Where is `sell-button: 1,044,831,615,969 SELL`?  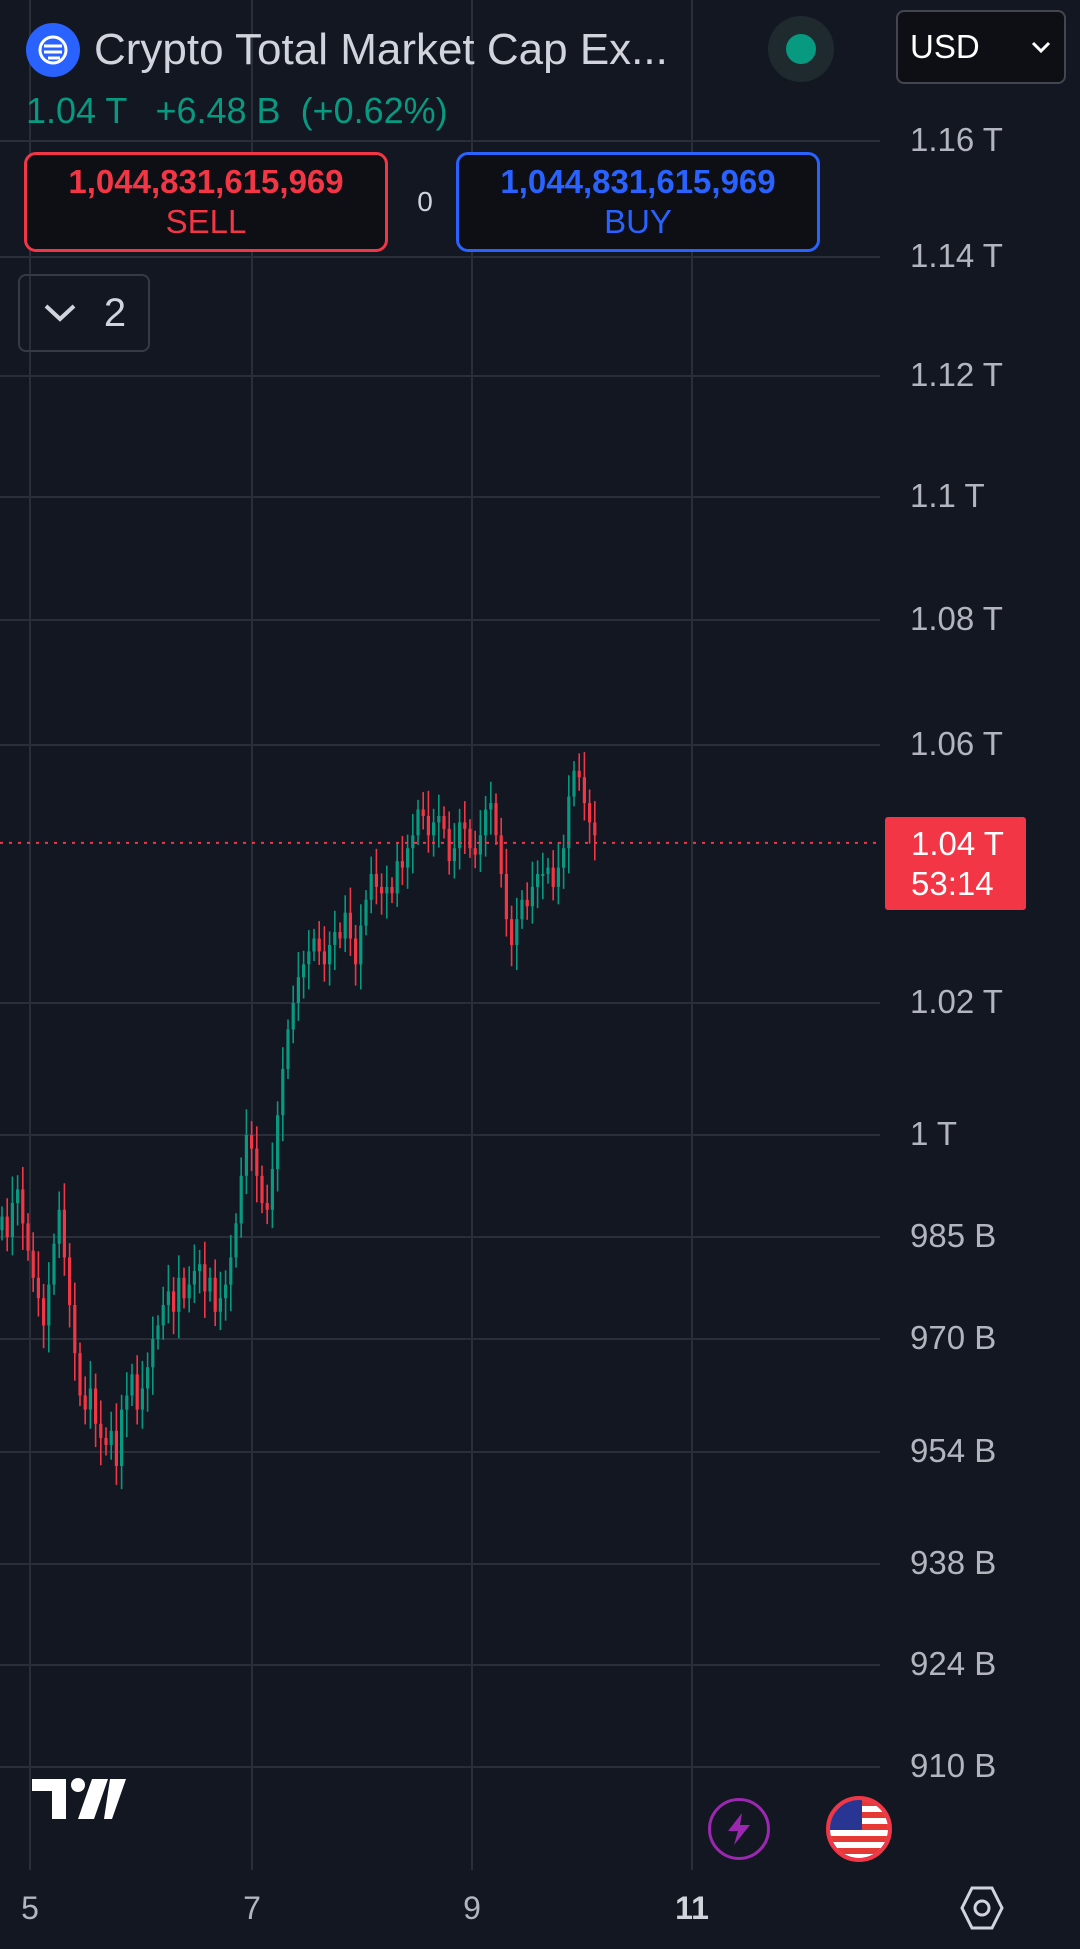
sell-button: 1,044,831,615,969 SELL is located at coordinates (206, 202).